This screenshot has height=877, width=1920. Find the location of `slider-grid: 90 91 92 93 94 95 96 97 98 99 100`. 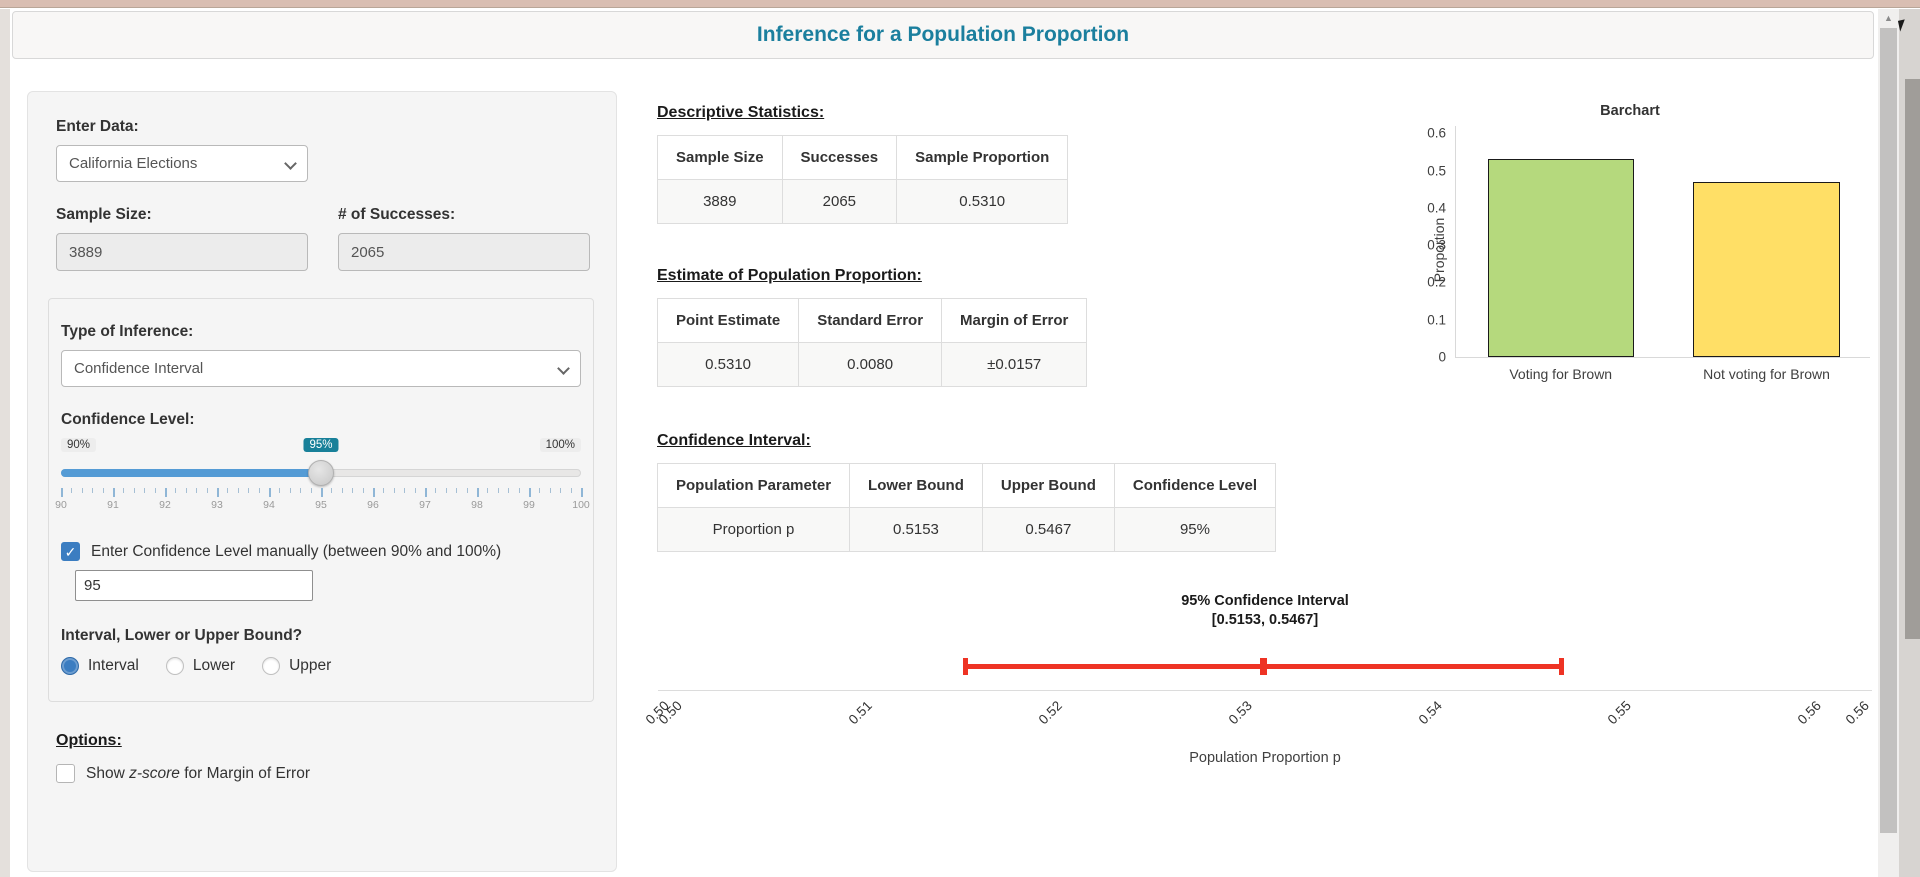

slider-grid: 90 91 92 93 94 95 96 97 98 99 100 is located at coordinates (322, 499).